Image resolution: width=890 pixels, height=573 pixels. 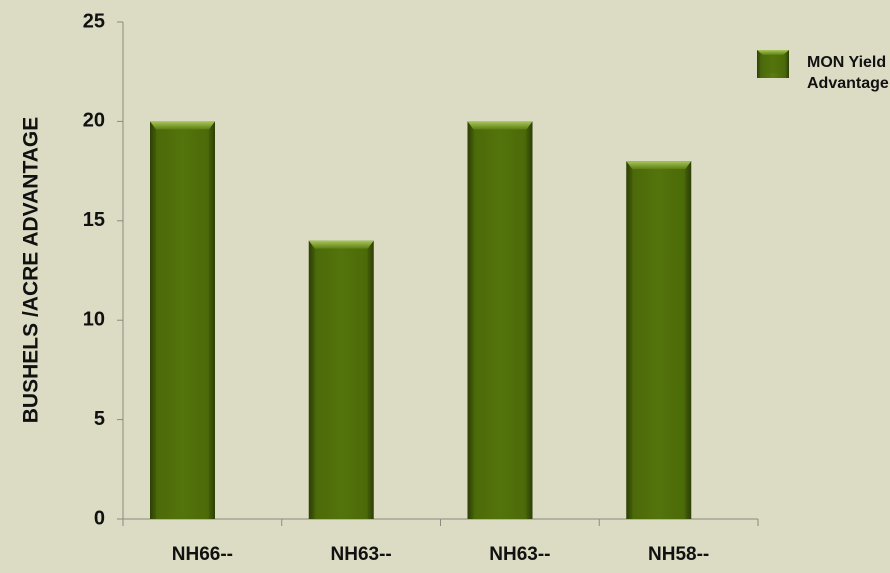 What do you see at coordinates (202, 554) in the screenshot?
I see `x-tick-label: NH66--` at bounding box center [202, 554].